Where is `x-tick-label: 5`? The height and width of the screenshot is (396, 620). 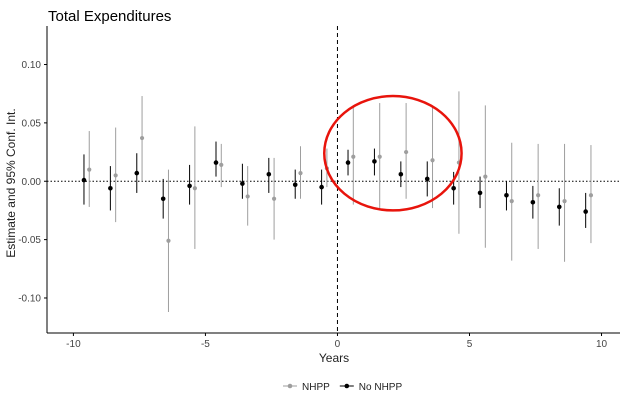
x-tick-label: 5 is located at coordinates (470, 344).